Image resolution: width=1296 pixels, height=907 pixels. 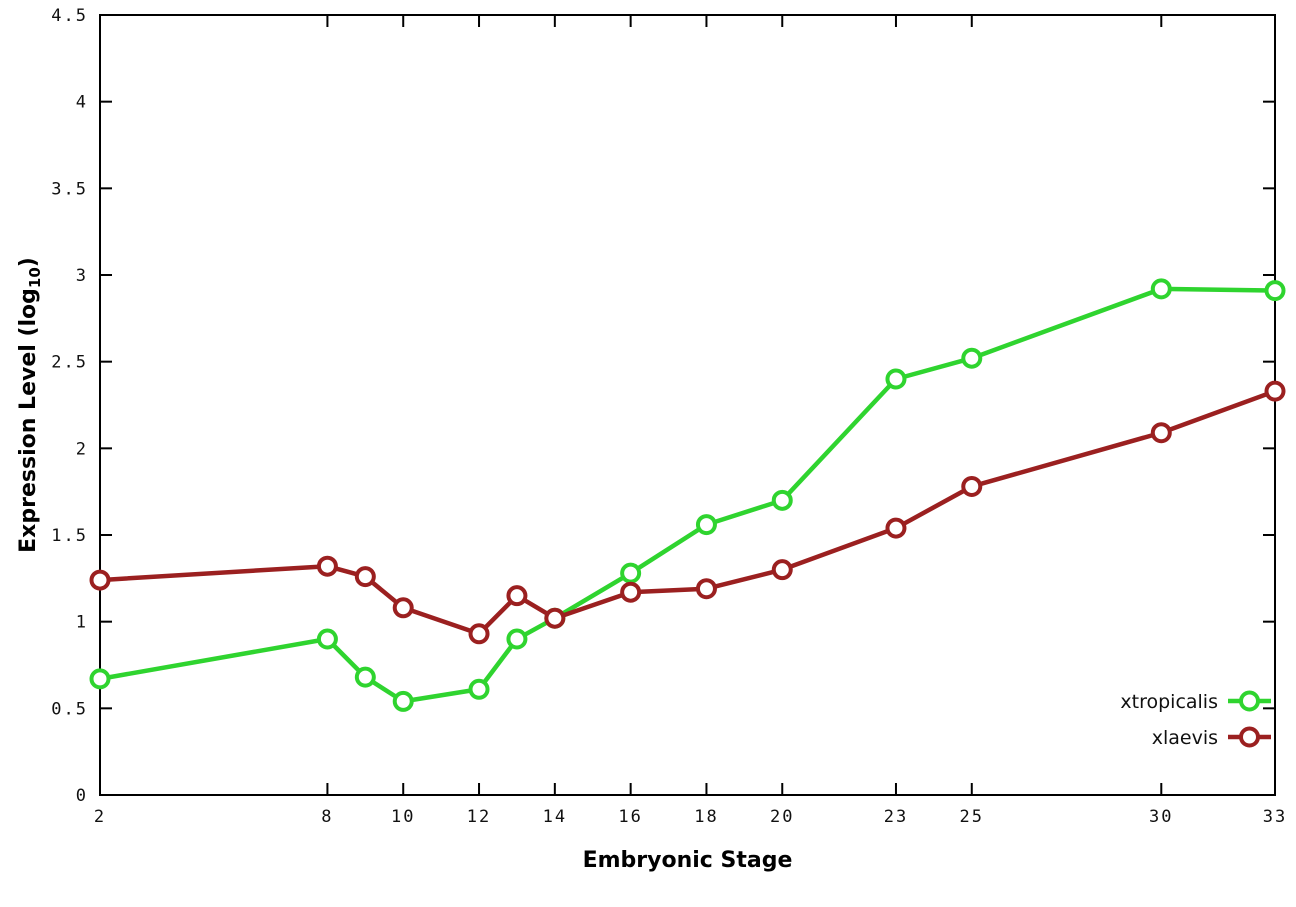 What do you see at coordinates (327, 817) in the screenshot?
I see `x-tick-label: 8` at bounding box center [327, 817].